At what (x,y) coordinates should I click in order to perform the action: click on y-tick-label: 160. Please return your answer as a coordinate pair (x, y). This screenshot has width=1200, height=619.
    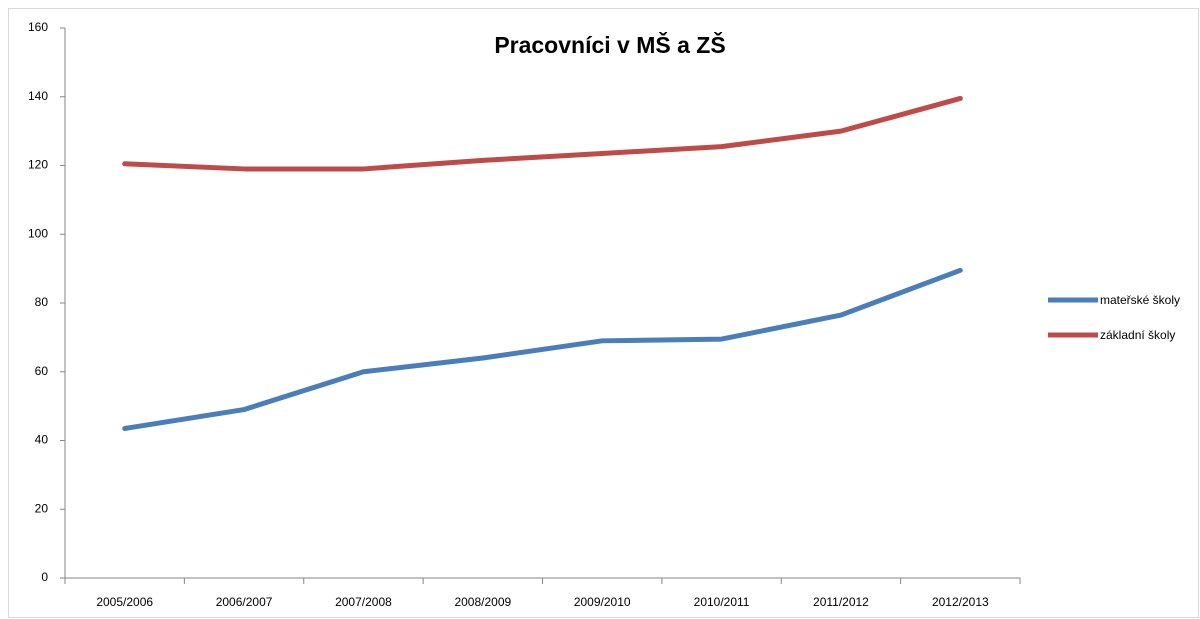
    Looking at the image, I should click on (38, 27).